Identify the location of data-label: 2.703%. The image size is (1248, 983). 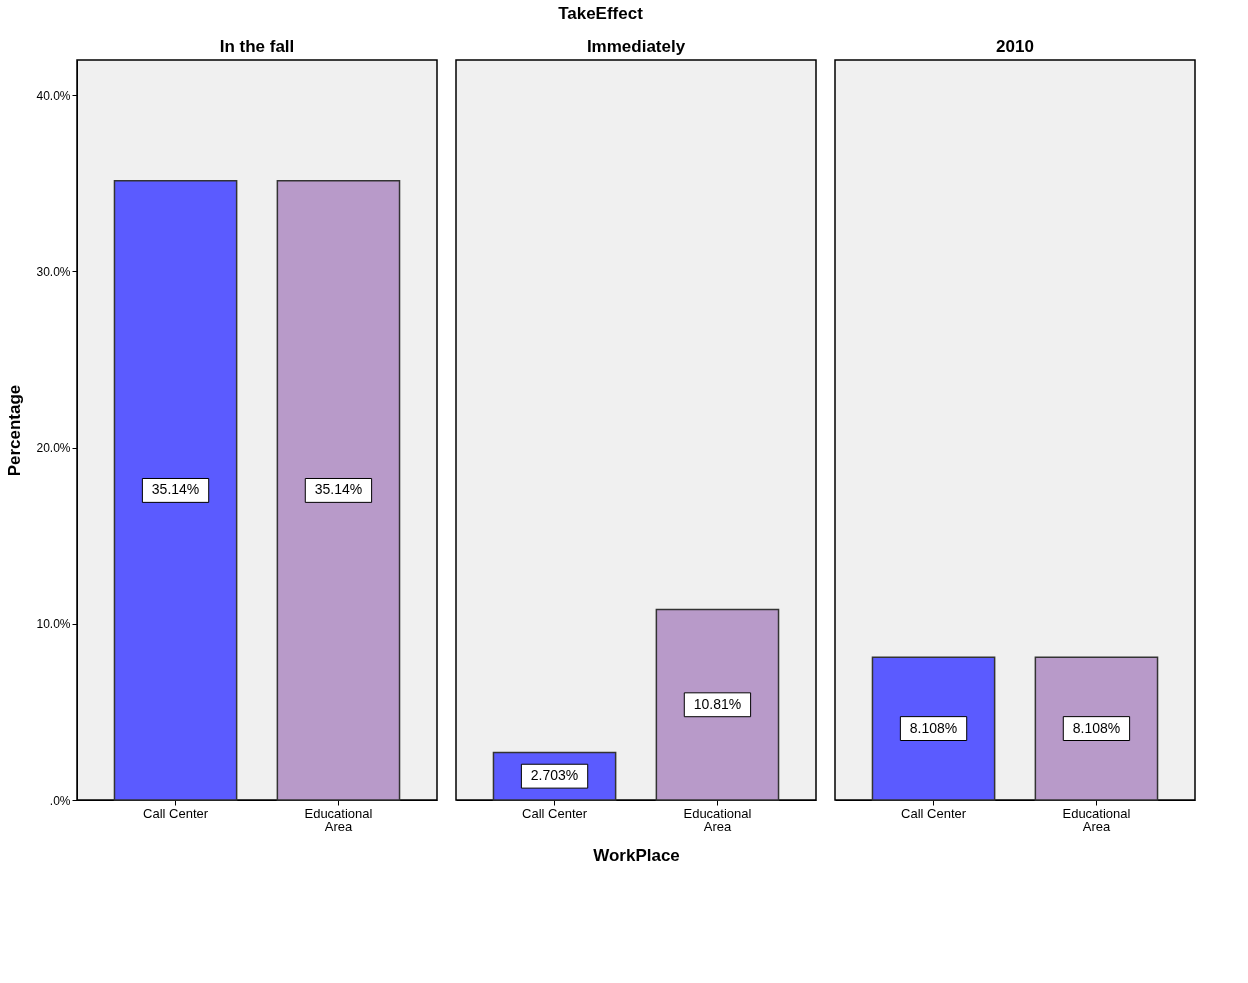
(554, 775).